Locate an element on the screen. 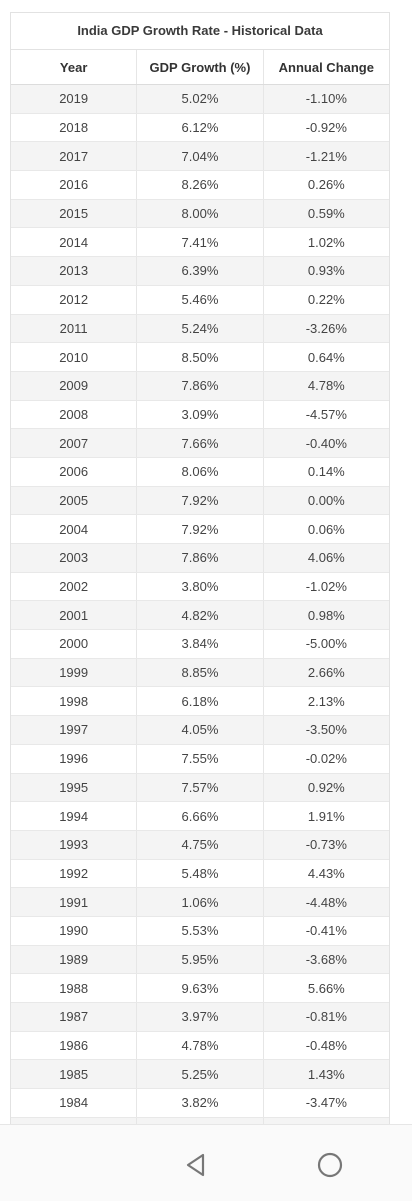  table-row: 1988 9.63% 5.66% is located at coordinates (200, 988).